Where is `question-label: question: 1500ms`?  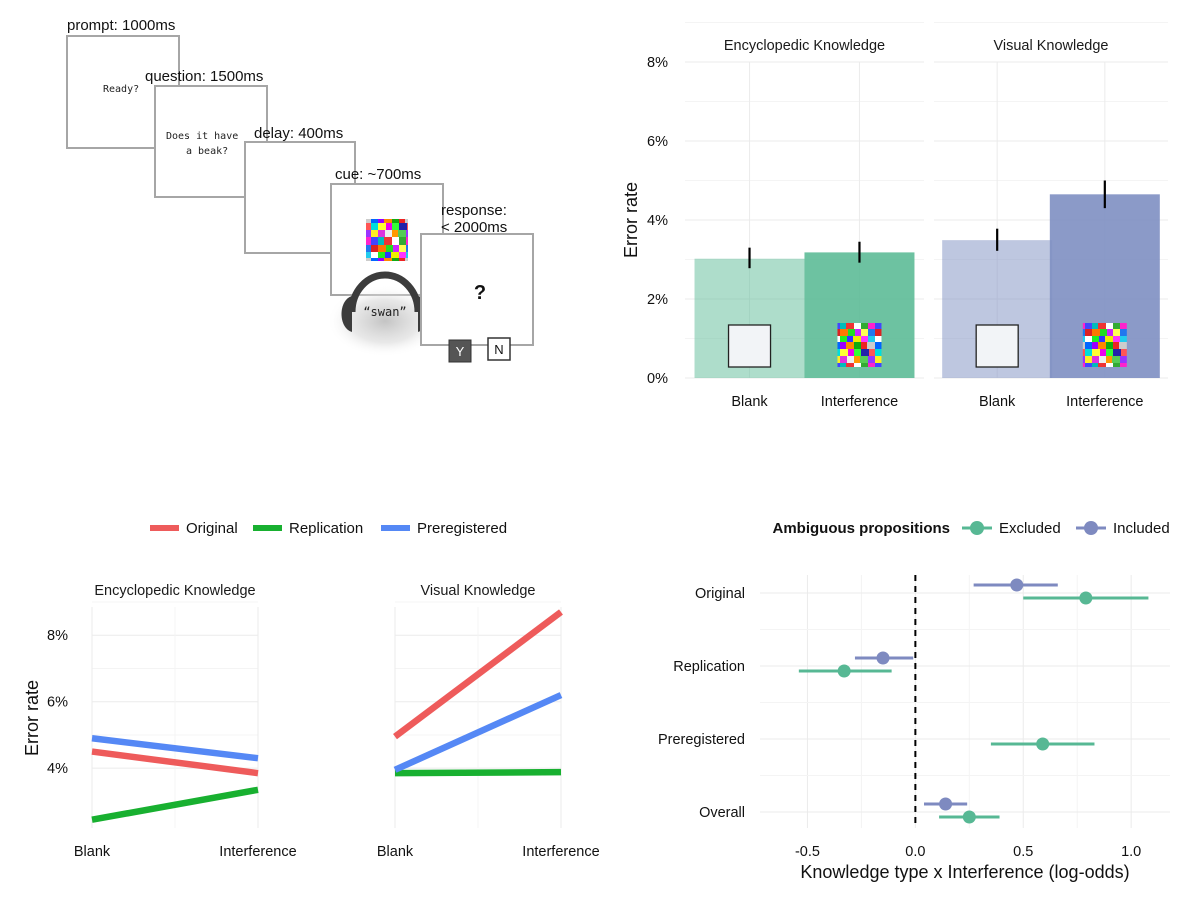
question-label: question: 1500ms is located at coordinates (204, 76).